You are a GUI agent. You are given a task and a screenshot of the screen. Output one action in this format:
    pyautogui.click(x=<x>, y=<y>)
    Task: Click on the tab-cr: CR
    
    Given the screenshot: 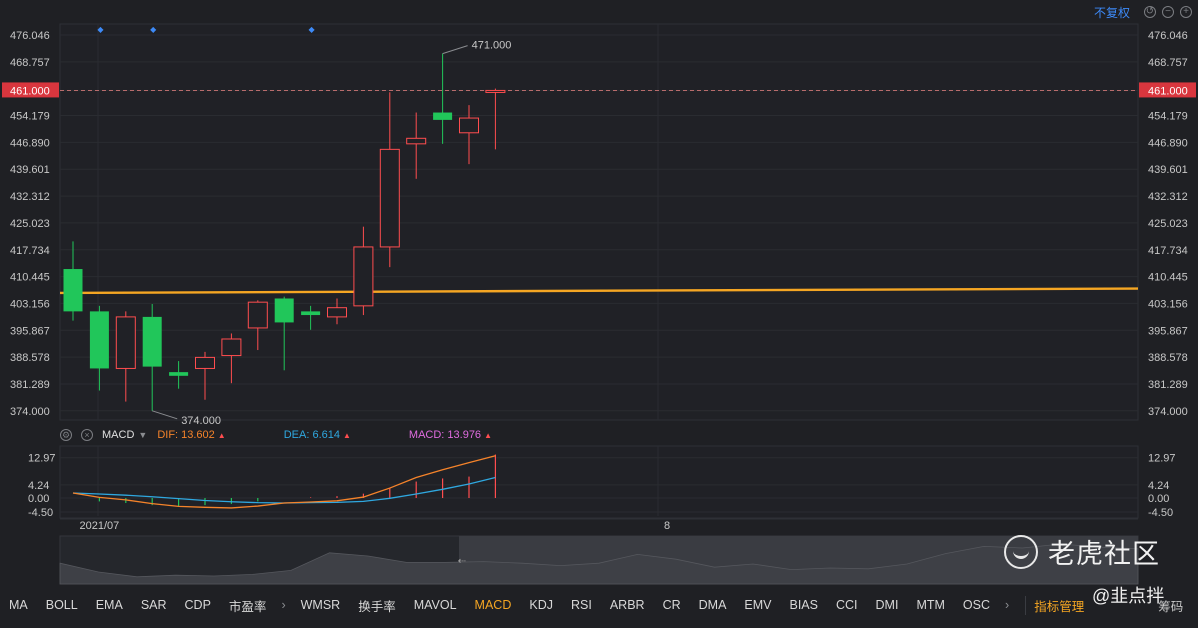 What is the action you would take?
    pyautogui.click(x=671, y=605)
    